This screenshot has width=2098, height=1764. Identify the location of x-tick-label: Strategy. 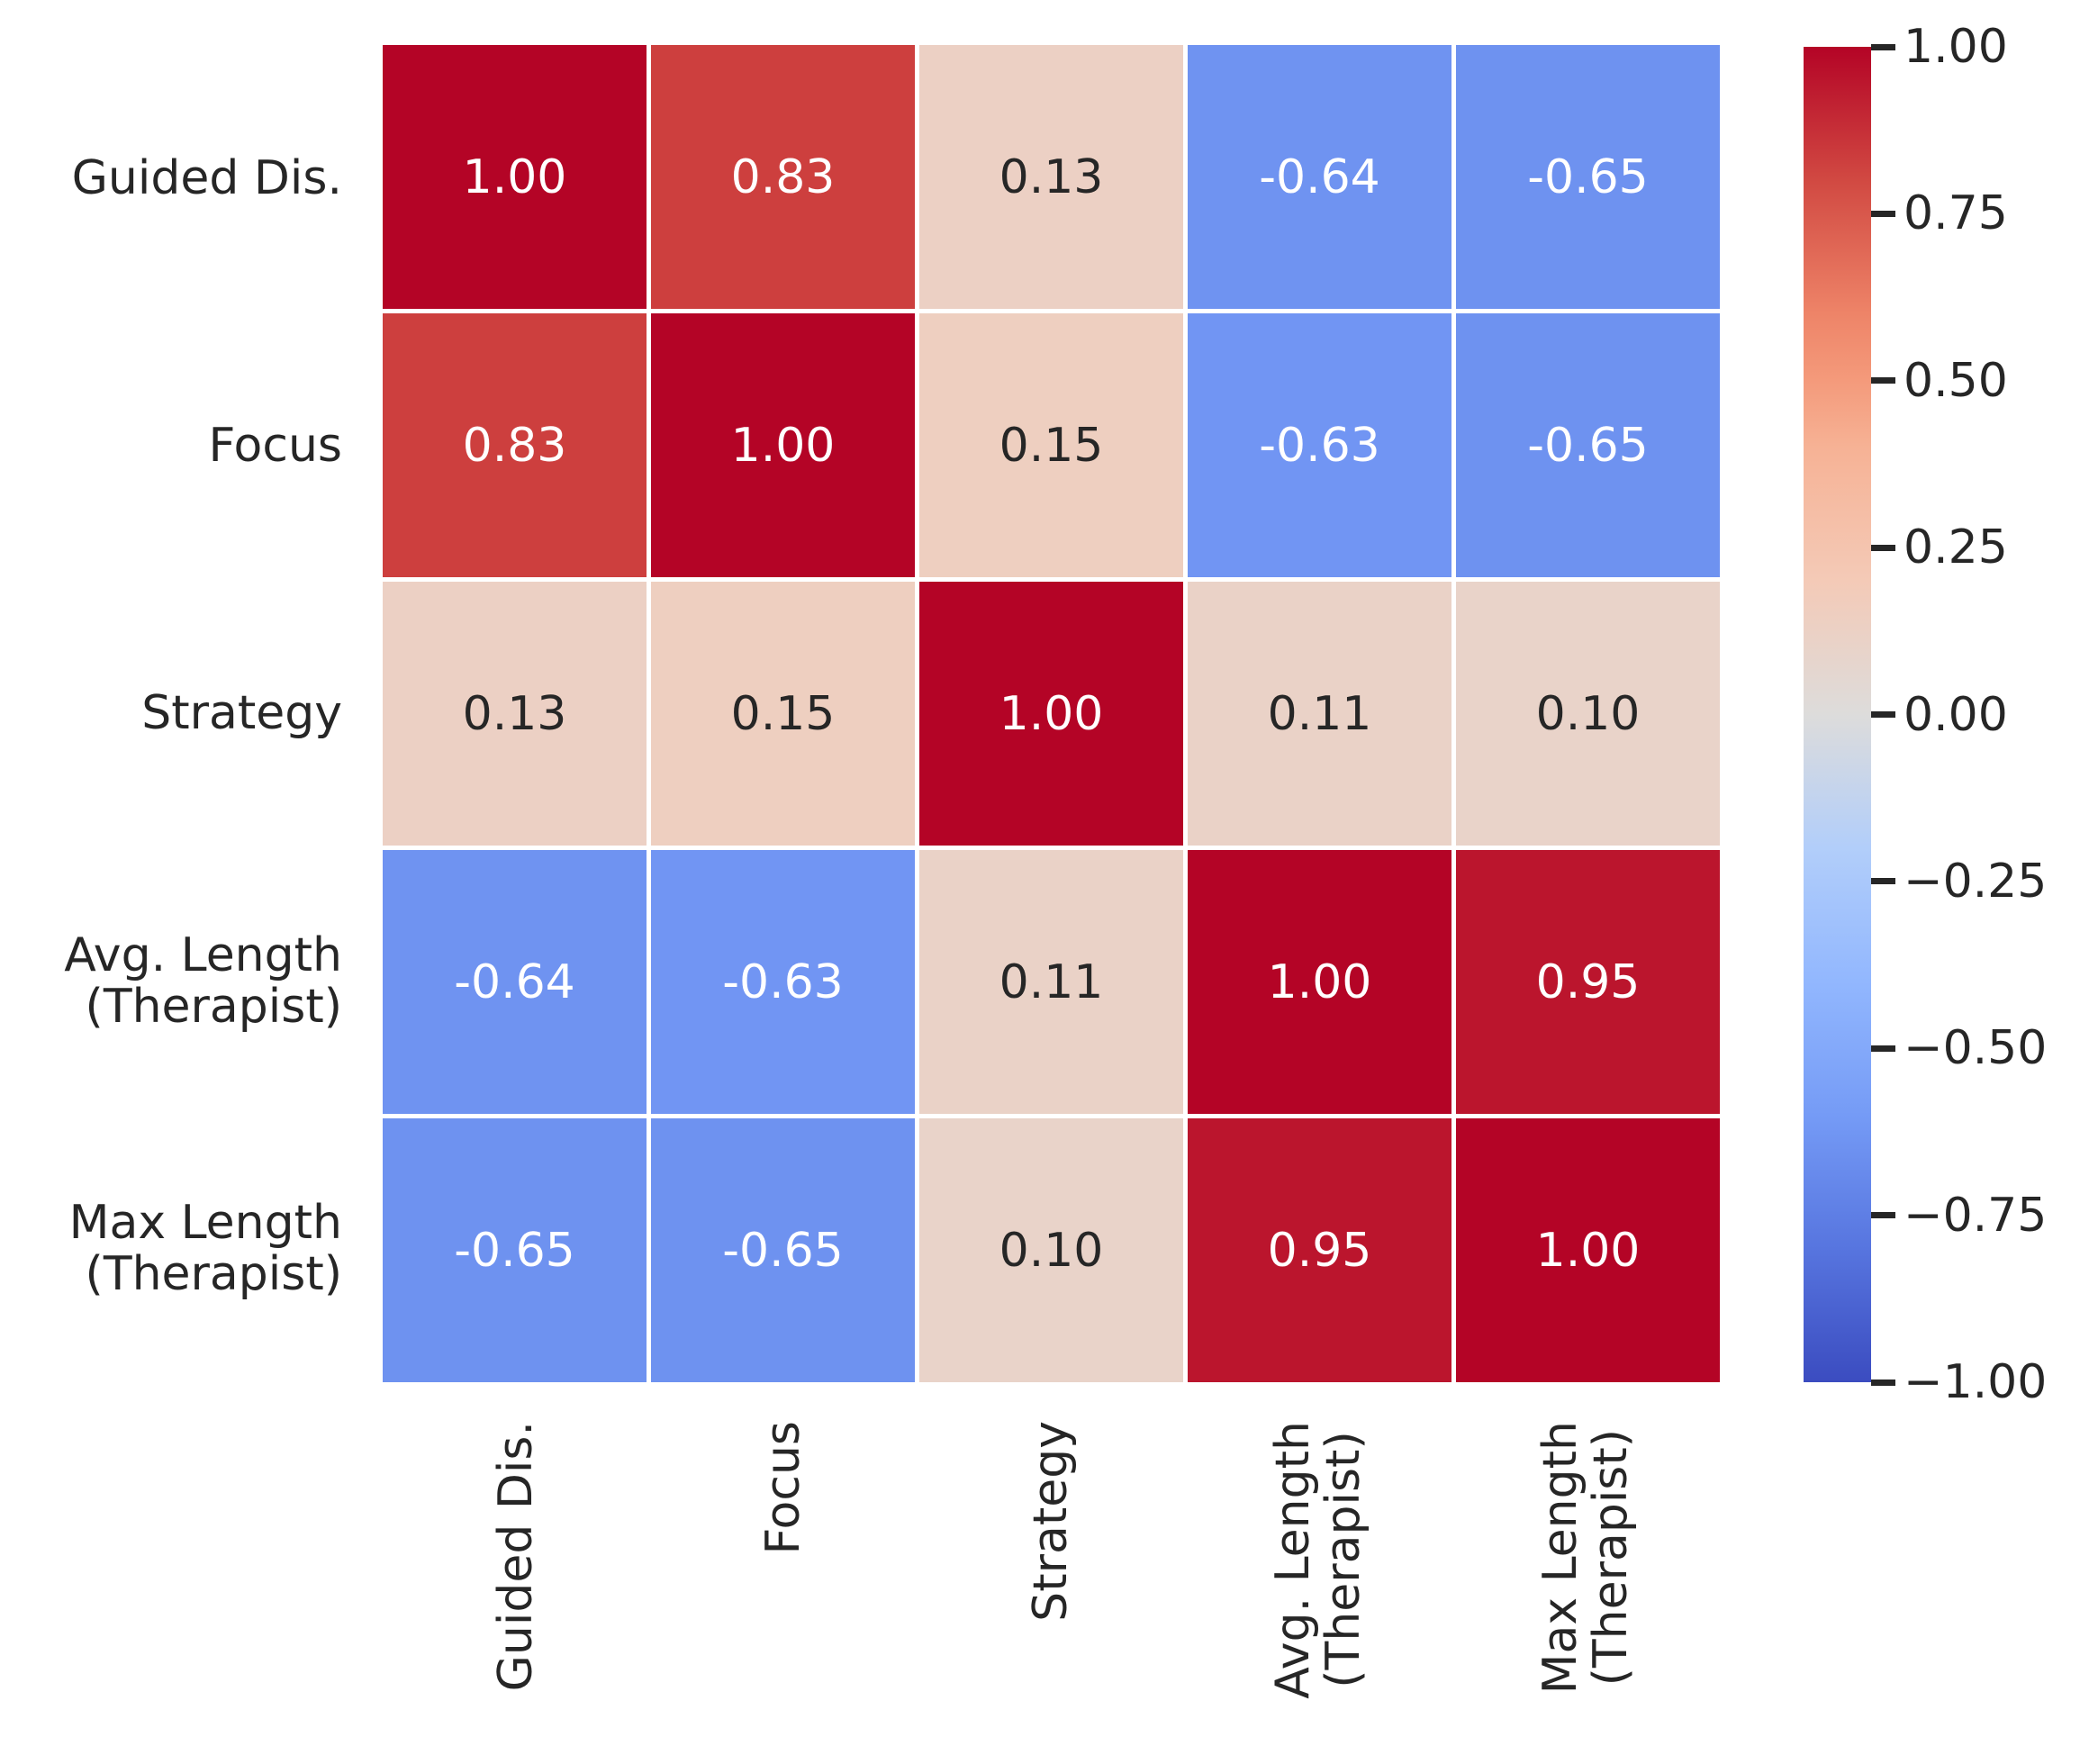
(1052, 1592).